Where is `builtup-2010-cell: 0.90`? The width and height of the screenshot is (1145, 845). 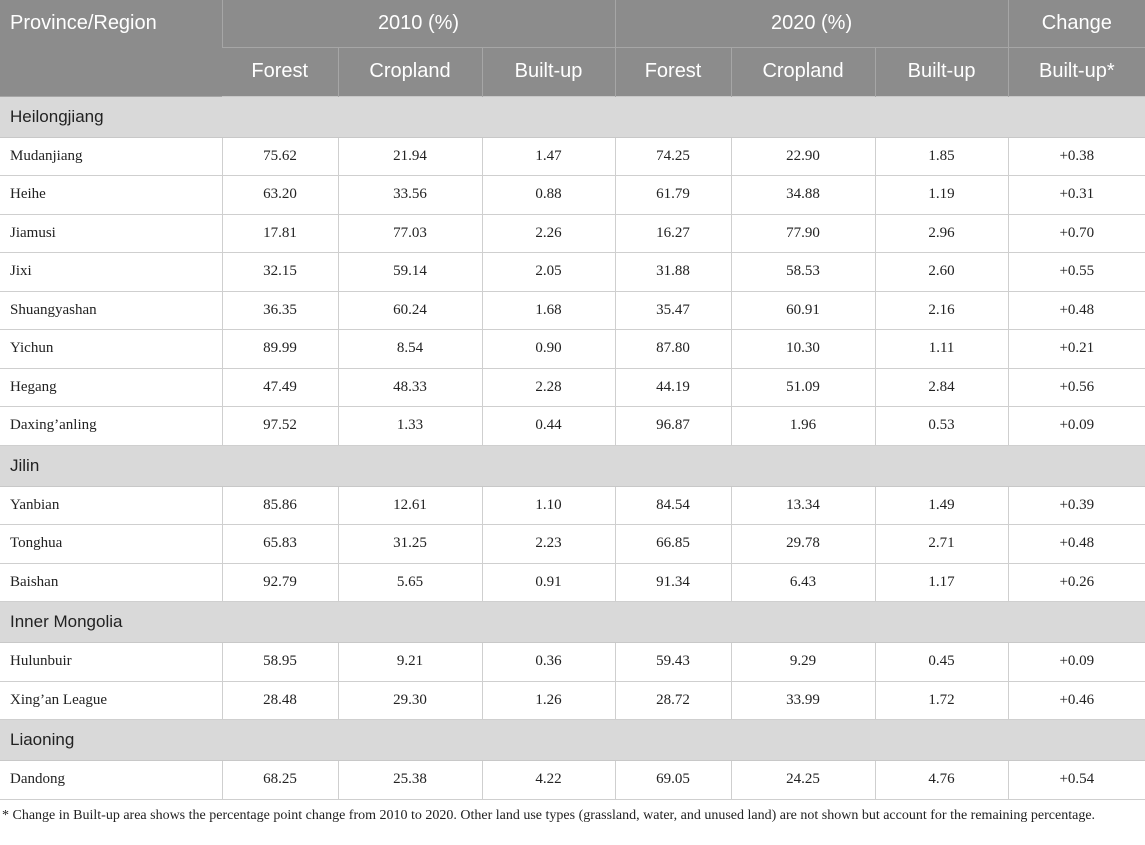
builtup-2010-cell: 0.90 is located at coordinates (548, 349).